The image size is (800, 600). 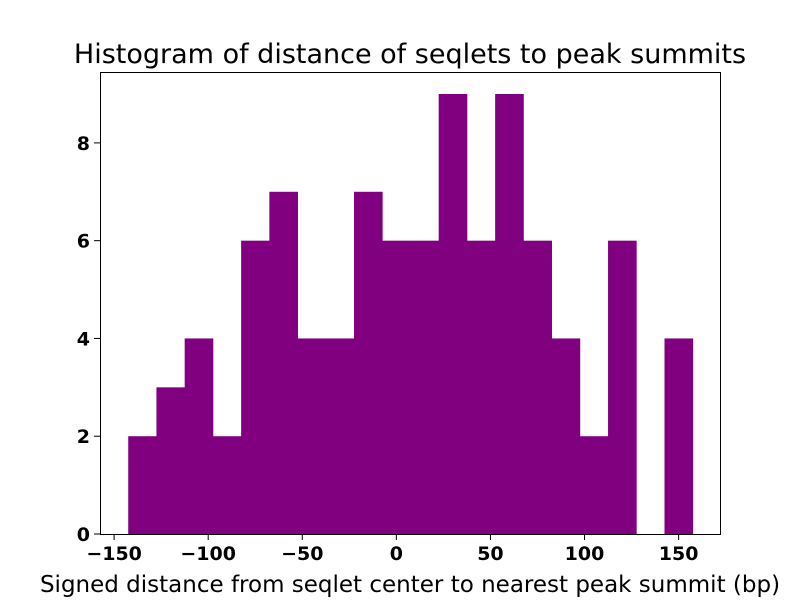 I want to click on x-tick-label: 100, so click(x=585, y=554).